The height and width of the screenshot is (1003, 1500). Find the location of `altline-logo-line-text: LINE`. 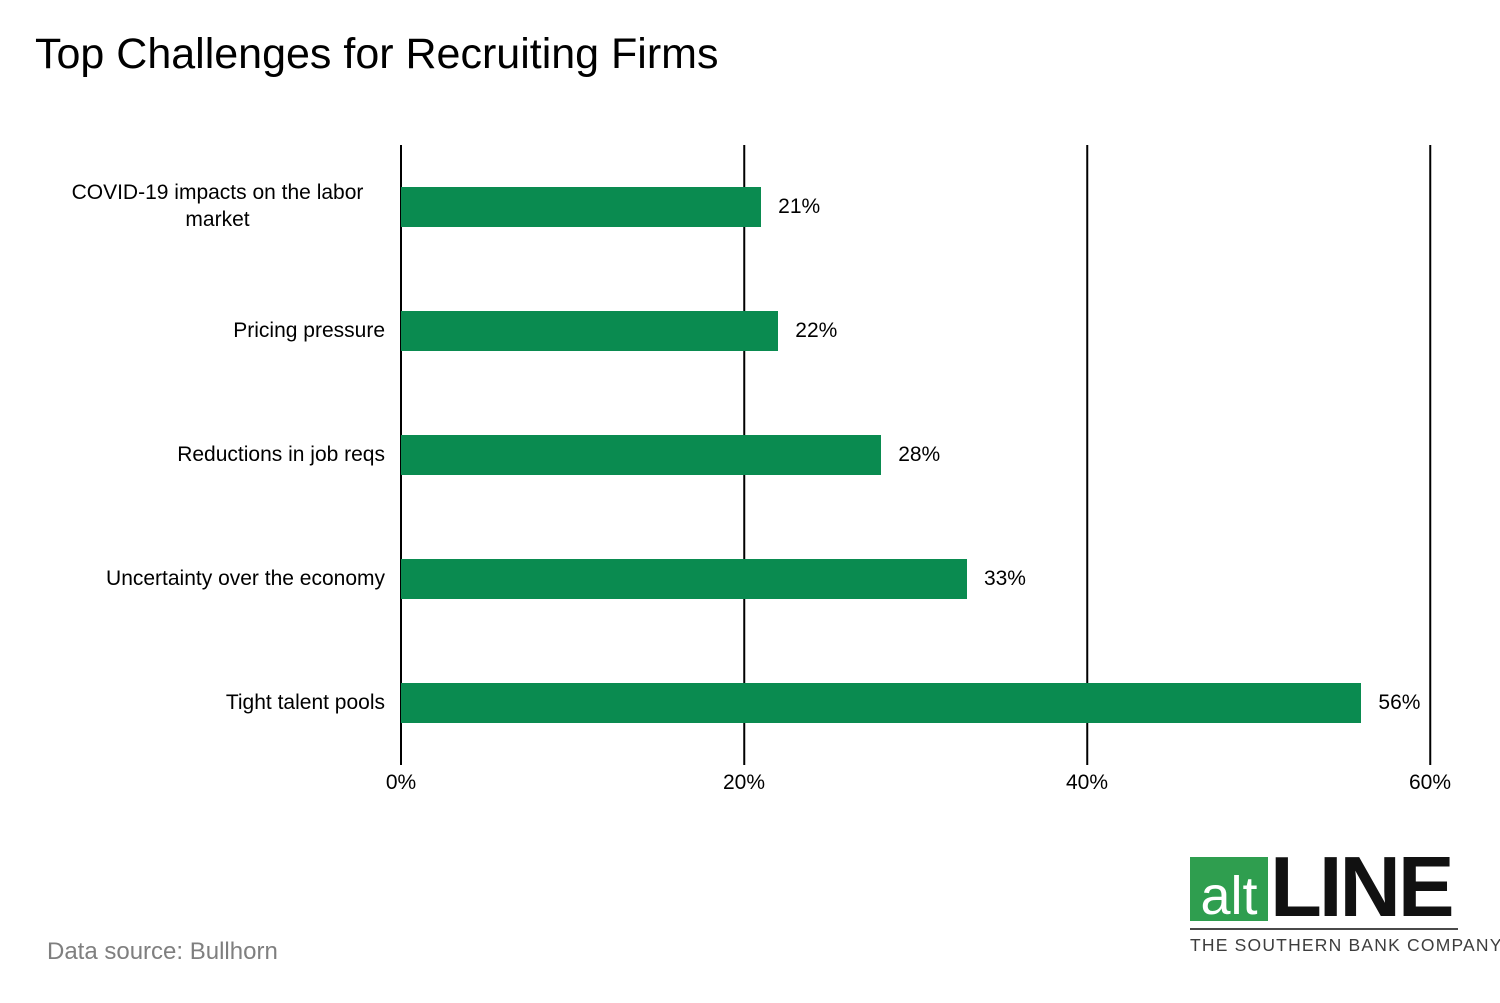

altline-logo-line-text: LINE is located at coordinates (1362, 887).